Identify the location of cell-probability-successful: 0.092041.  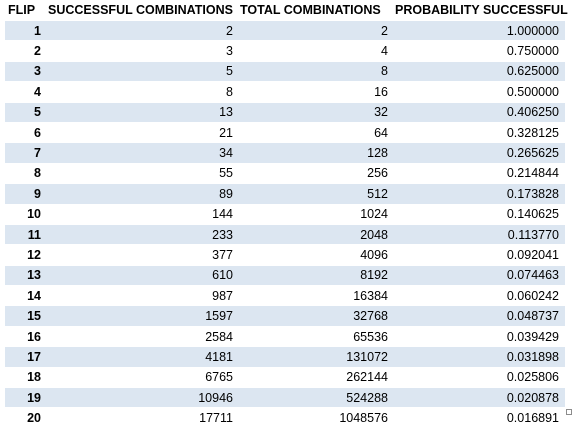
(478, 255).